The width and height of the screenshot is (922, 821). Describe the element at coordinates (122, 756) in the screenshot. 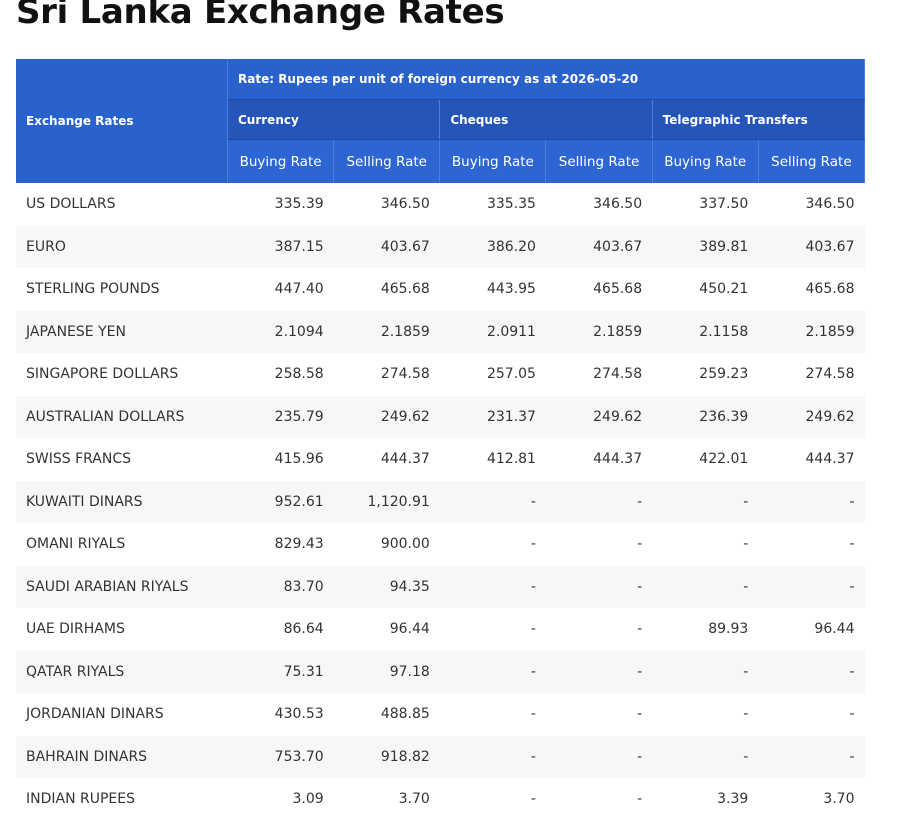

I see `currency-name: BAHRAIN DINARS` at that location.